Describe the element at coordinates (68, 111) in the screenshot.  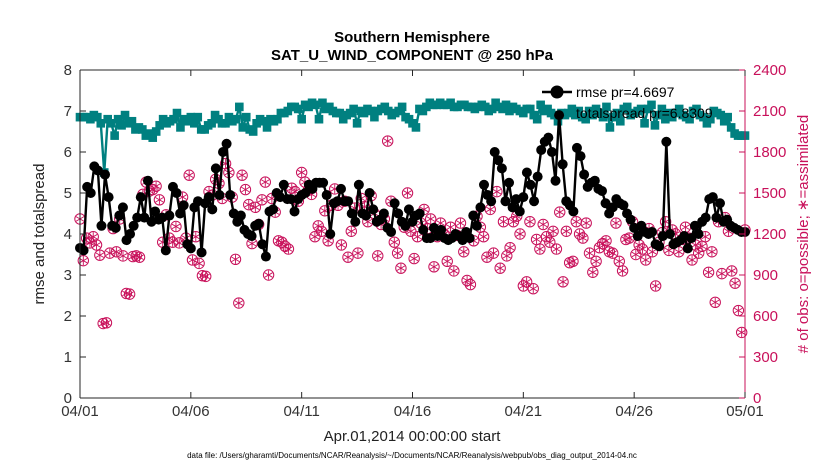
I see `y-tick-label-left: 7` at that location.